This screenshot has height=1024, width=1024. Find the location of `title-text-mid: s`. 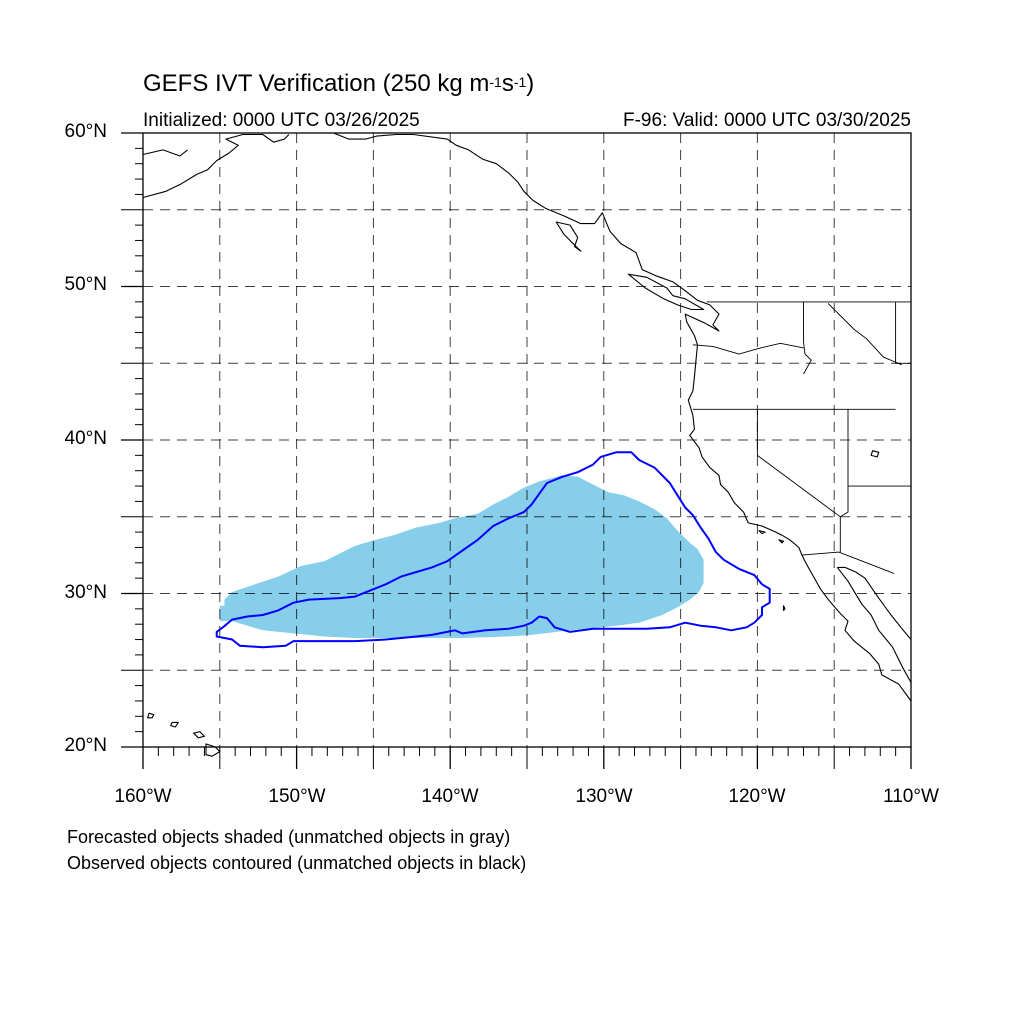

title-text-mid: s is located at coordinates (507, 83).